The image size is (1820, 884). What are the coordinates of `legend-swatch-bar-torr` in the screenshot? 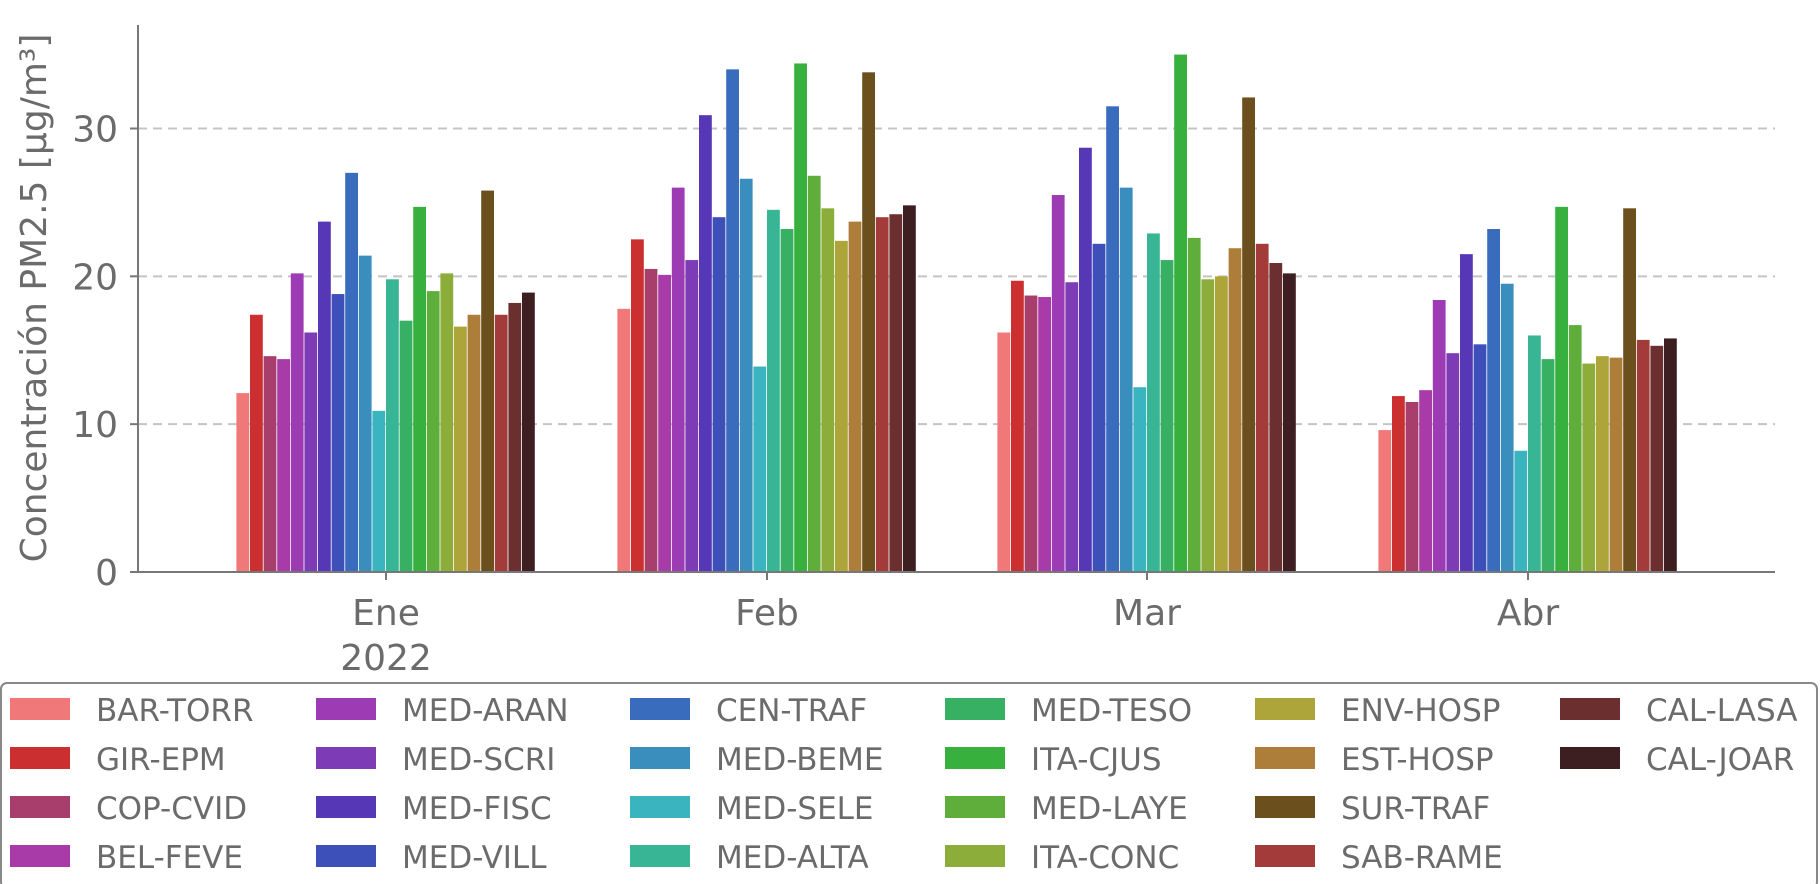 It's located at (40, 709).